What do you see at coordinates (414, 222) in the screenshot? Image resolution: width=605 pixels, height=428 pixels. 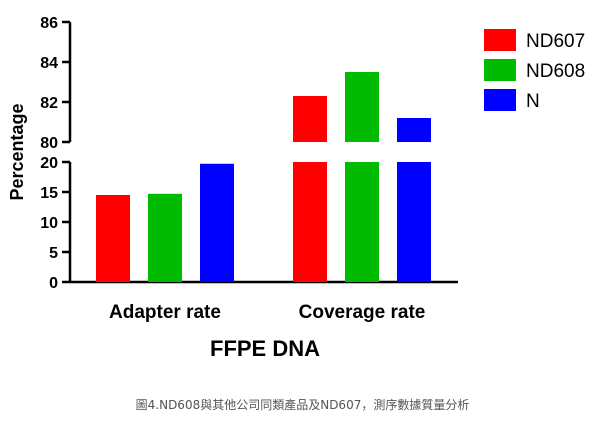 I see `bar-n-coverage-rate-lower` at bounding box center [414, 222].